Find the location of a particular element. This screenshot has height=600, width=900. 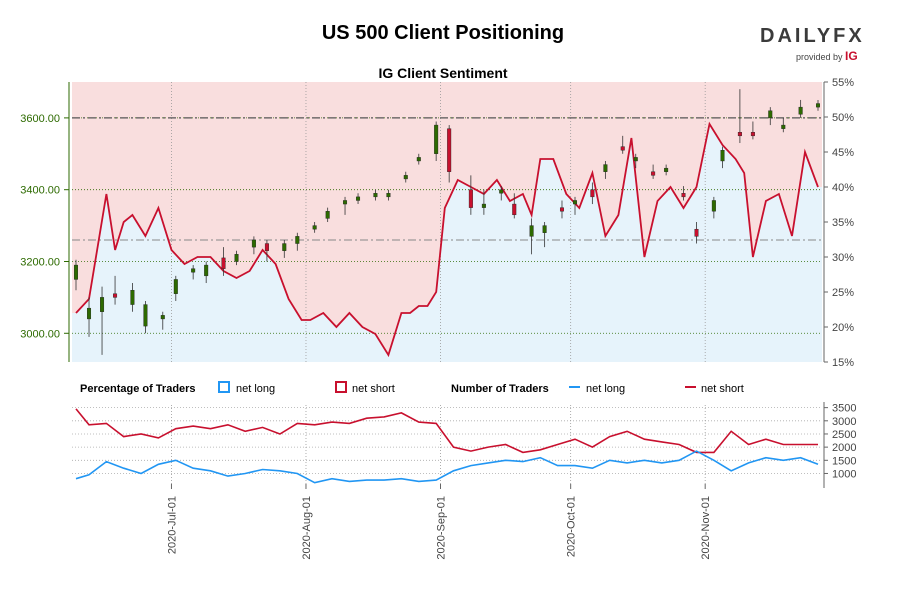

legend-pct-short-label: net short is located at coordinates (373, 389).